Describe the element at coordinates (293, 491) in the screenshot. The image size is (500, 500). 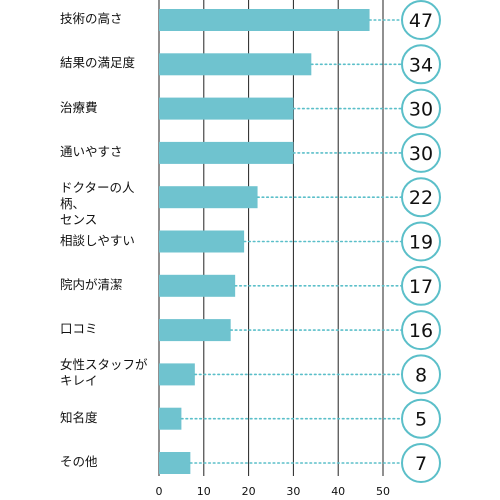
I see `x-tick-label: 30` at that location.